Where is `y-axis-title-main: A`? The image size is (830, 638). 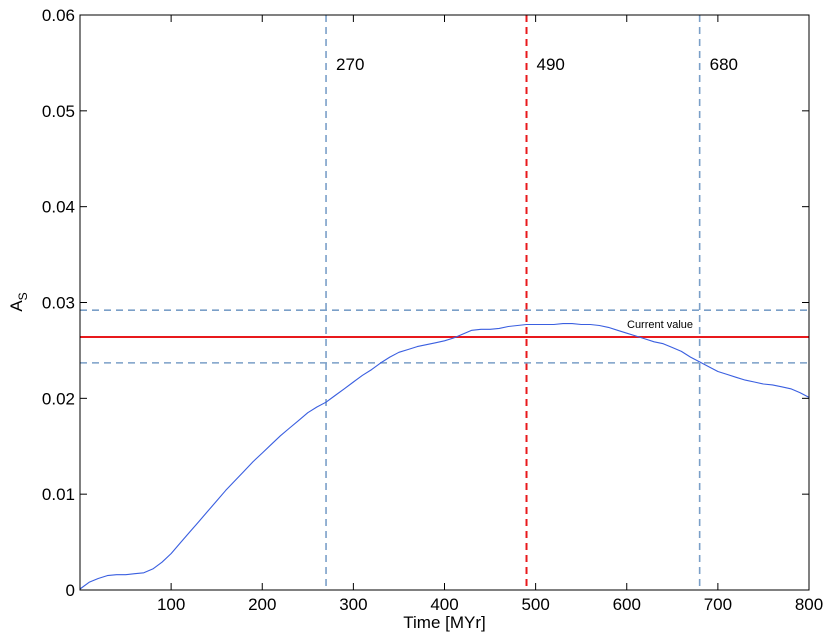
y-axis-title-main: A is located at coordinates (16, 306).